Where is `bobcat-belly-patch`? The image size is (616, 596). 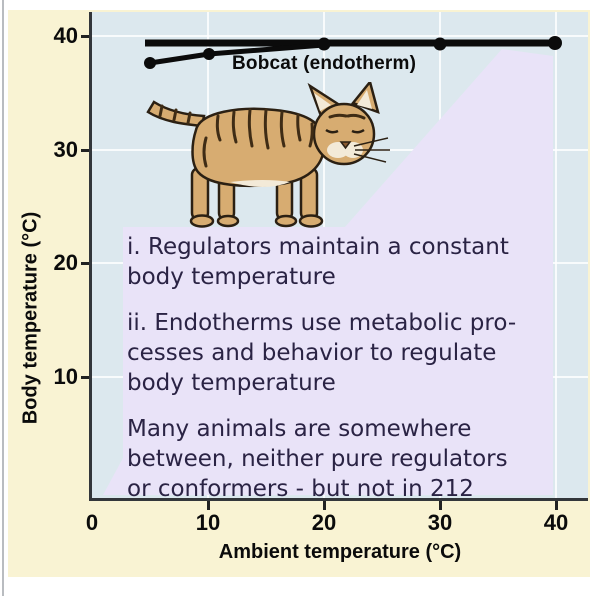 bobcat-belly-patch is located at coordinates (260, 183).